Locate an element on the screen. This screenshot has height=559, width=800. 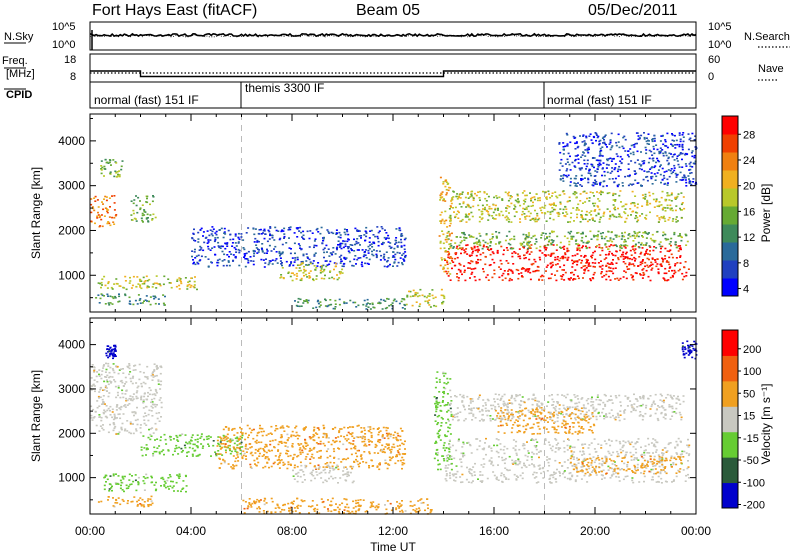
power-colorbar-segment is located at coordinates (730, 287).